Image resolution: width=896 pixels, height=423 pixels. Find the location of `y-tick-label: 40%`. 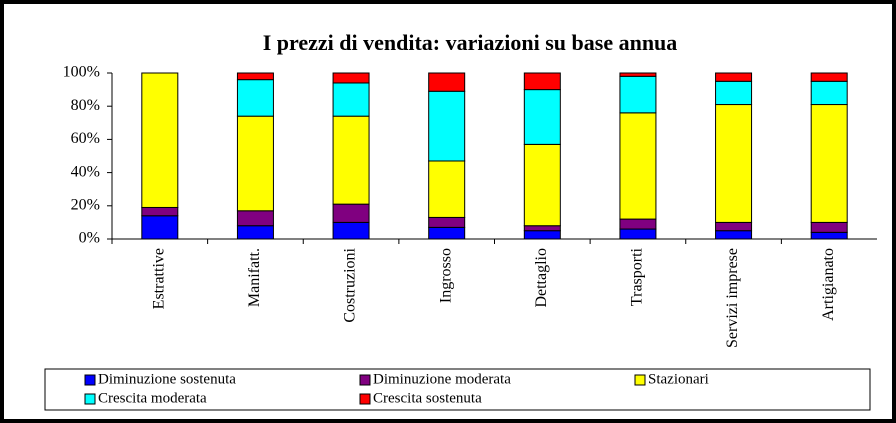

y-tick-label: 40% is located at coordinates (85, 171).